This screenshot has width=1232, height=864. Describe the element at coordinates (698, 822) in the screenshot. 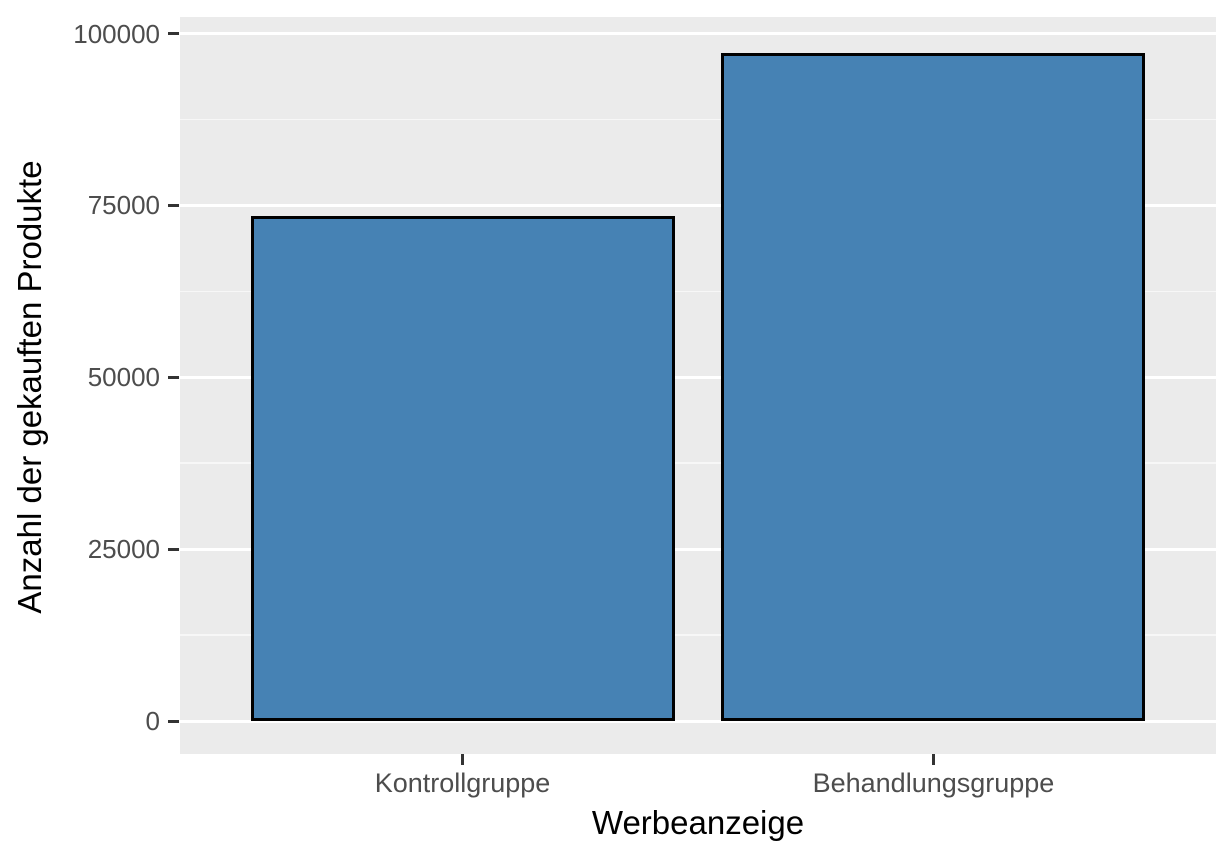

I see `x-axis-title: Werbeanzeige` at that location.